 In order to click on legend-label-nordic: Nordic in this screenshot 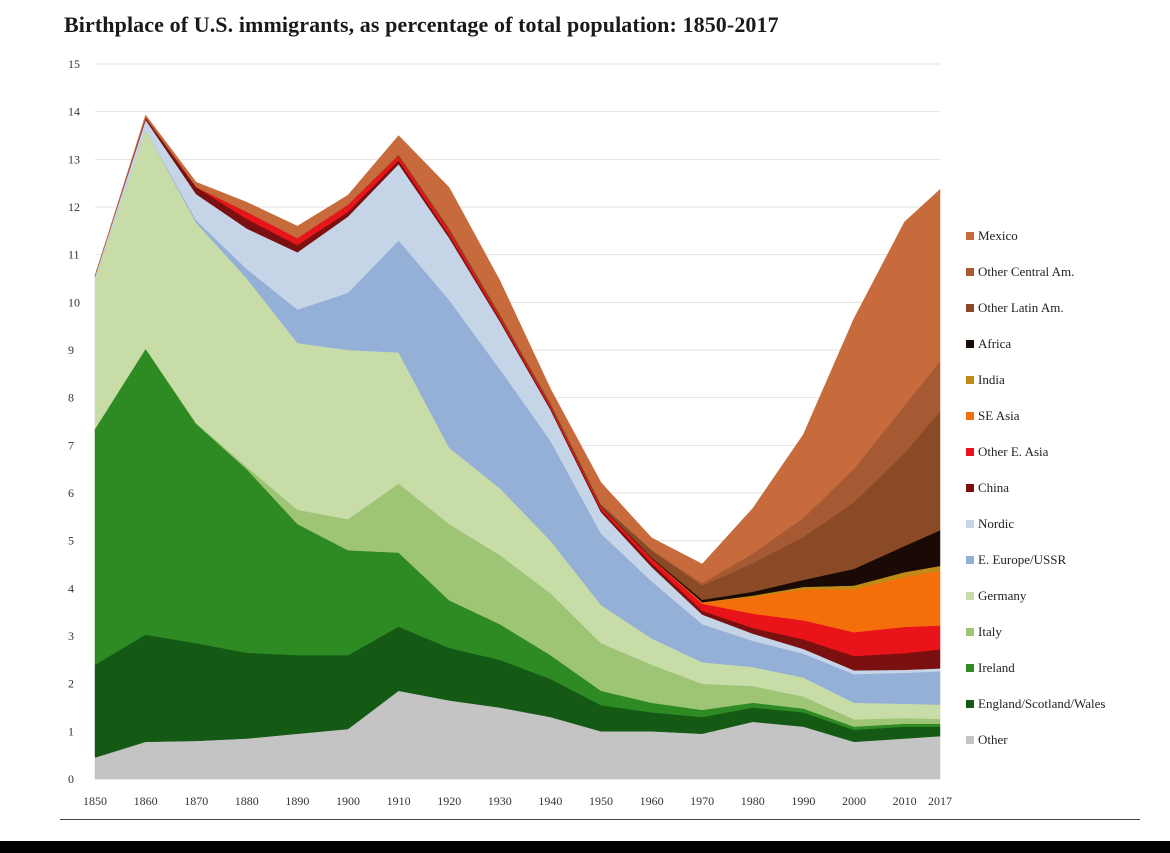, I will do `click(996, 523)`.